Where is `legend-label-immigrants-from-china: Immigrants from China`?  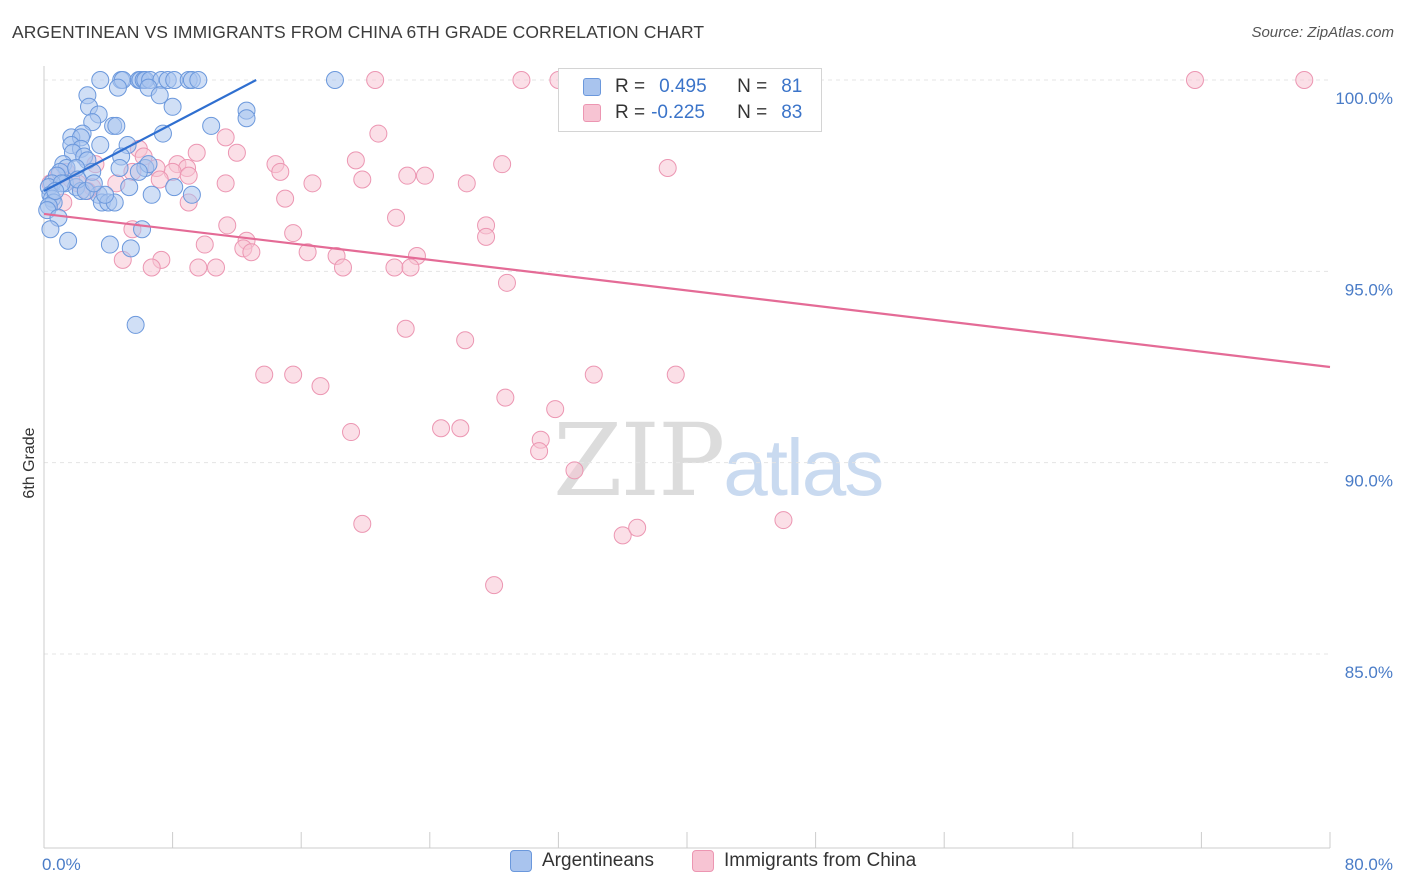 legend-label-immigrants-from-china: Immigrants from China is located at coordinates (820, 860).